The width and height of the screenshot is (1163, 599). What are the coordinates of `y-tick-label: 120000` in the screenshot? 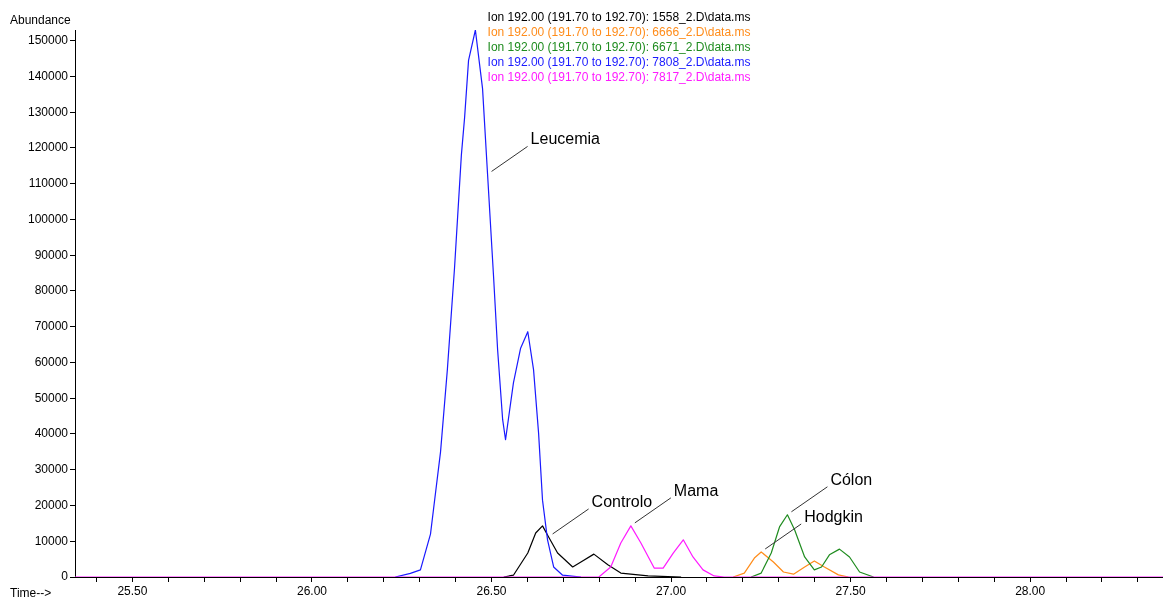 It's located at (48, 147).